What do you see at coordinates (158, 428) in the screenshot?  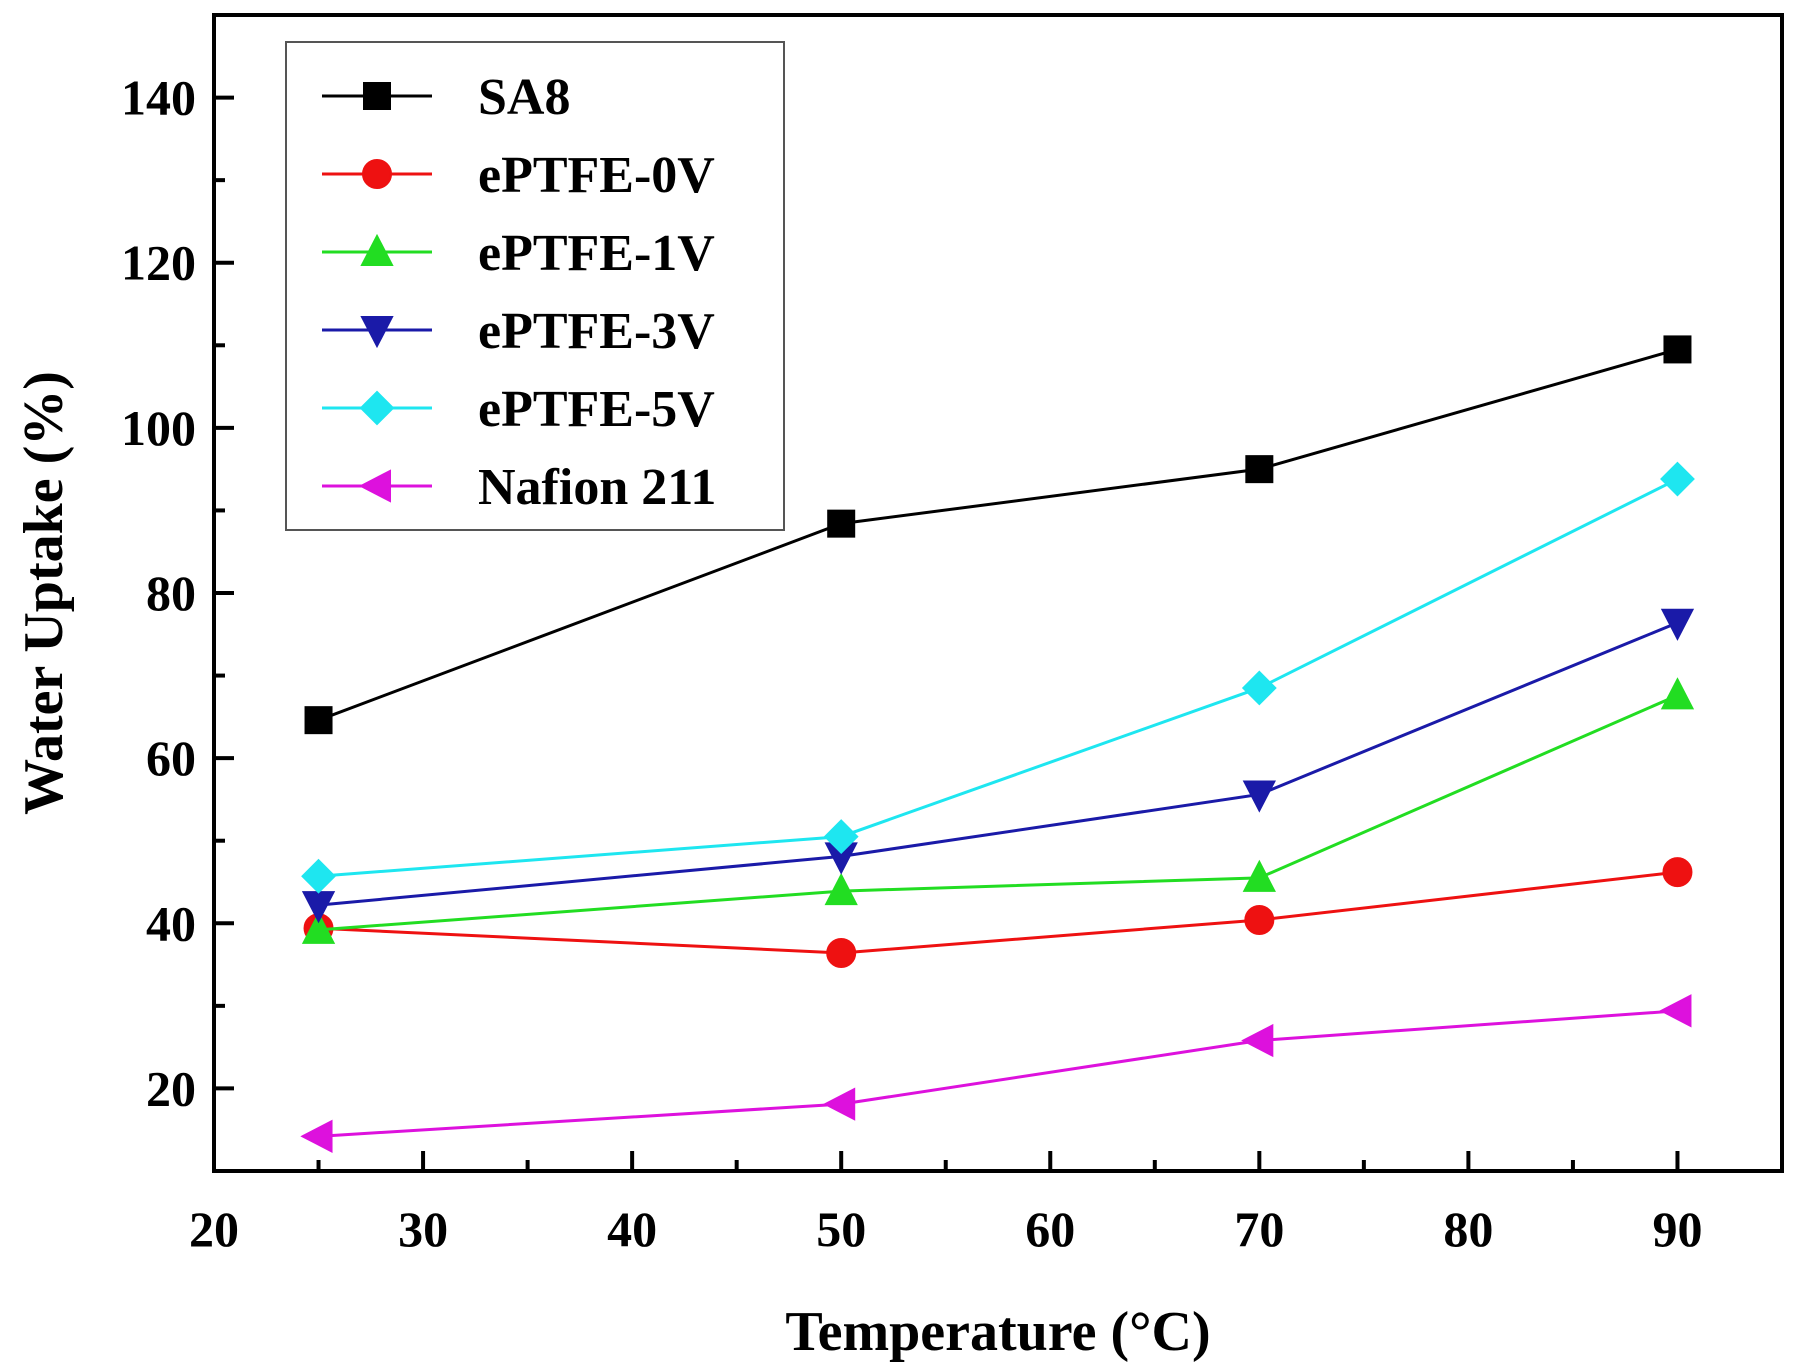 I see `y-tick-label: 100` at bounding box center [158, 428].